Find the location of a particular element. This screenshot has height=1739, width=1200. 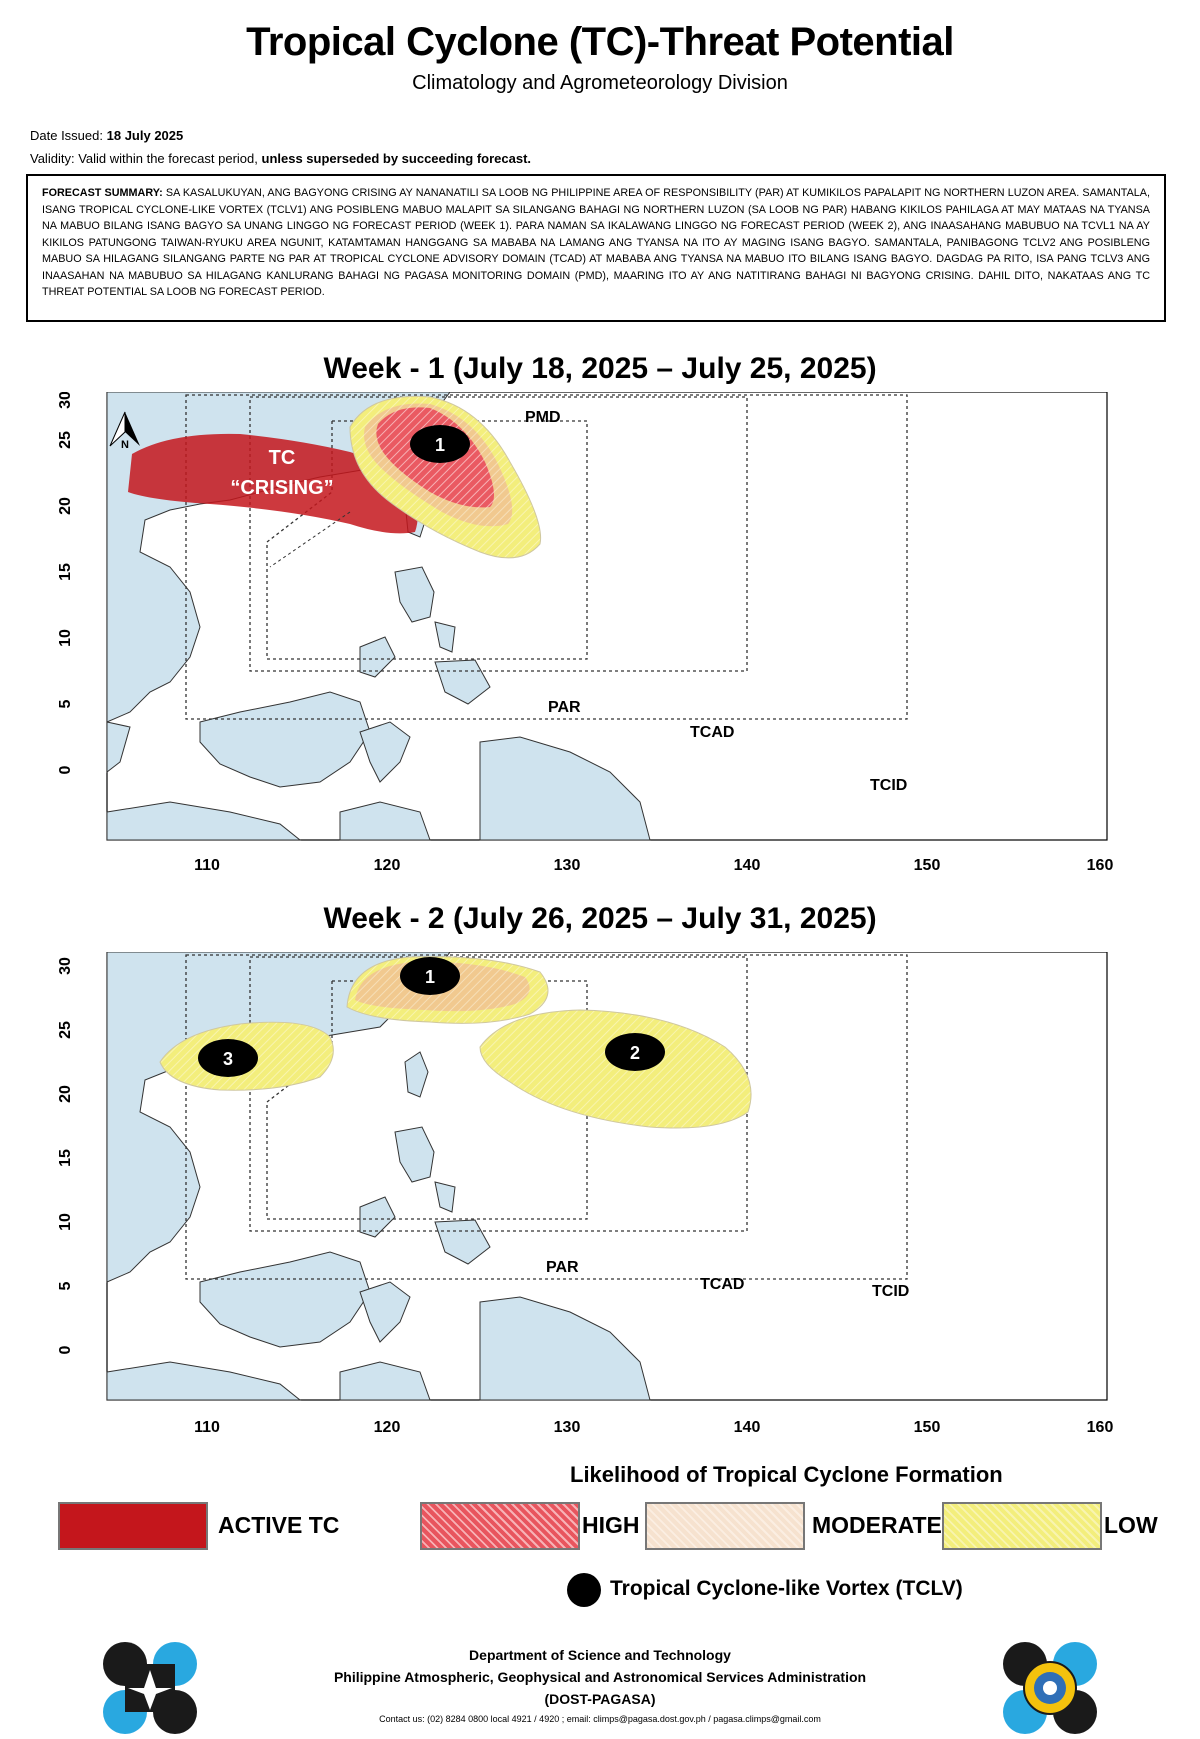

legend-label-high: HIGH is located at coordinates (611, 1525).